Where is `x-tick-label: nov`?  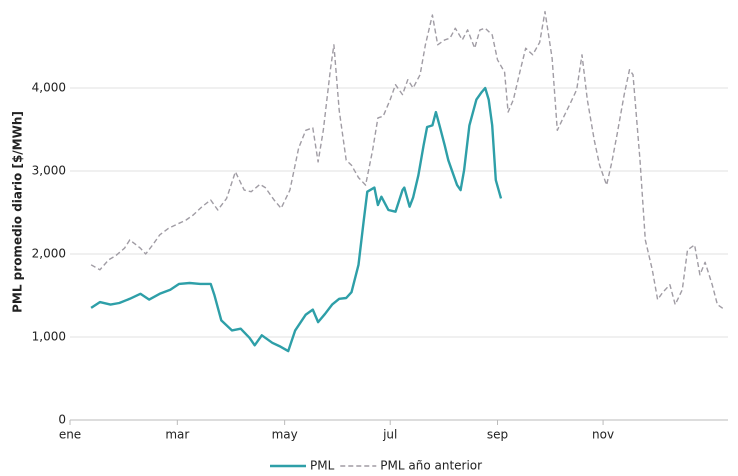
x-tick-label: nov is located at coordinates (603, 435).